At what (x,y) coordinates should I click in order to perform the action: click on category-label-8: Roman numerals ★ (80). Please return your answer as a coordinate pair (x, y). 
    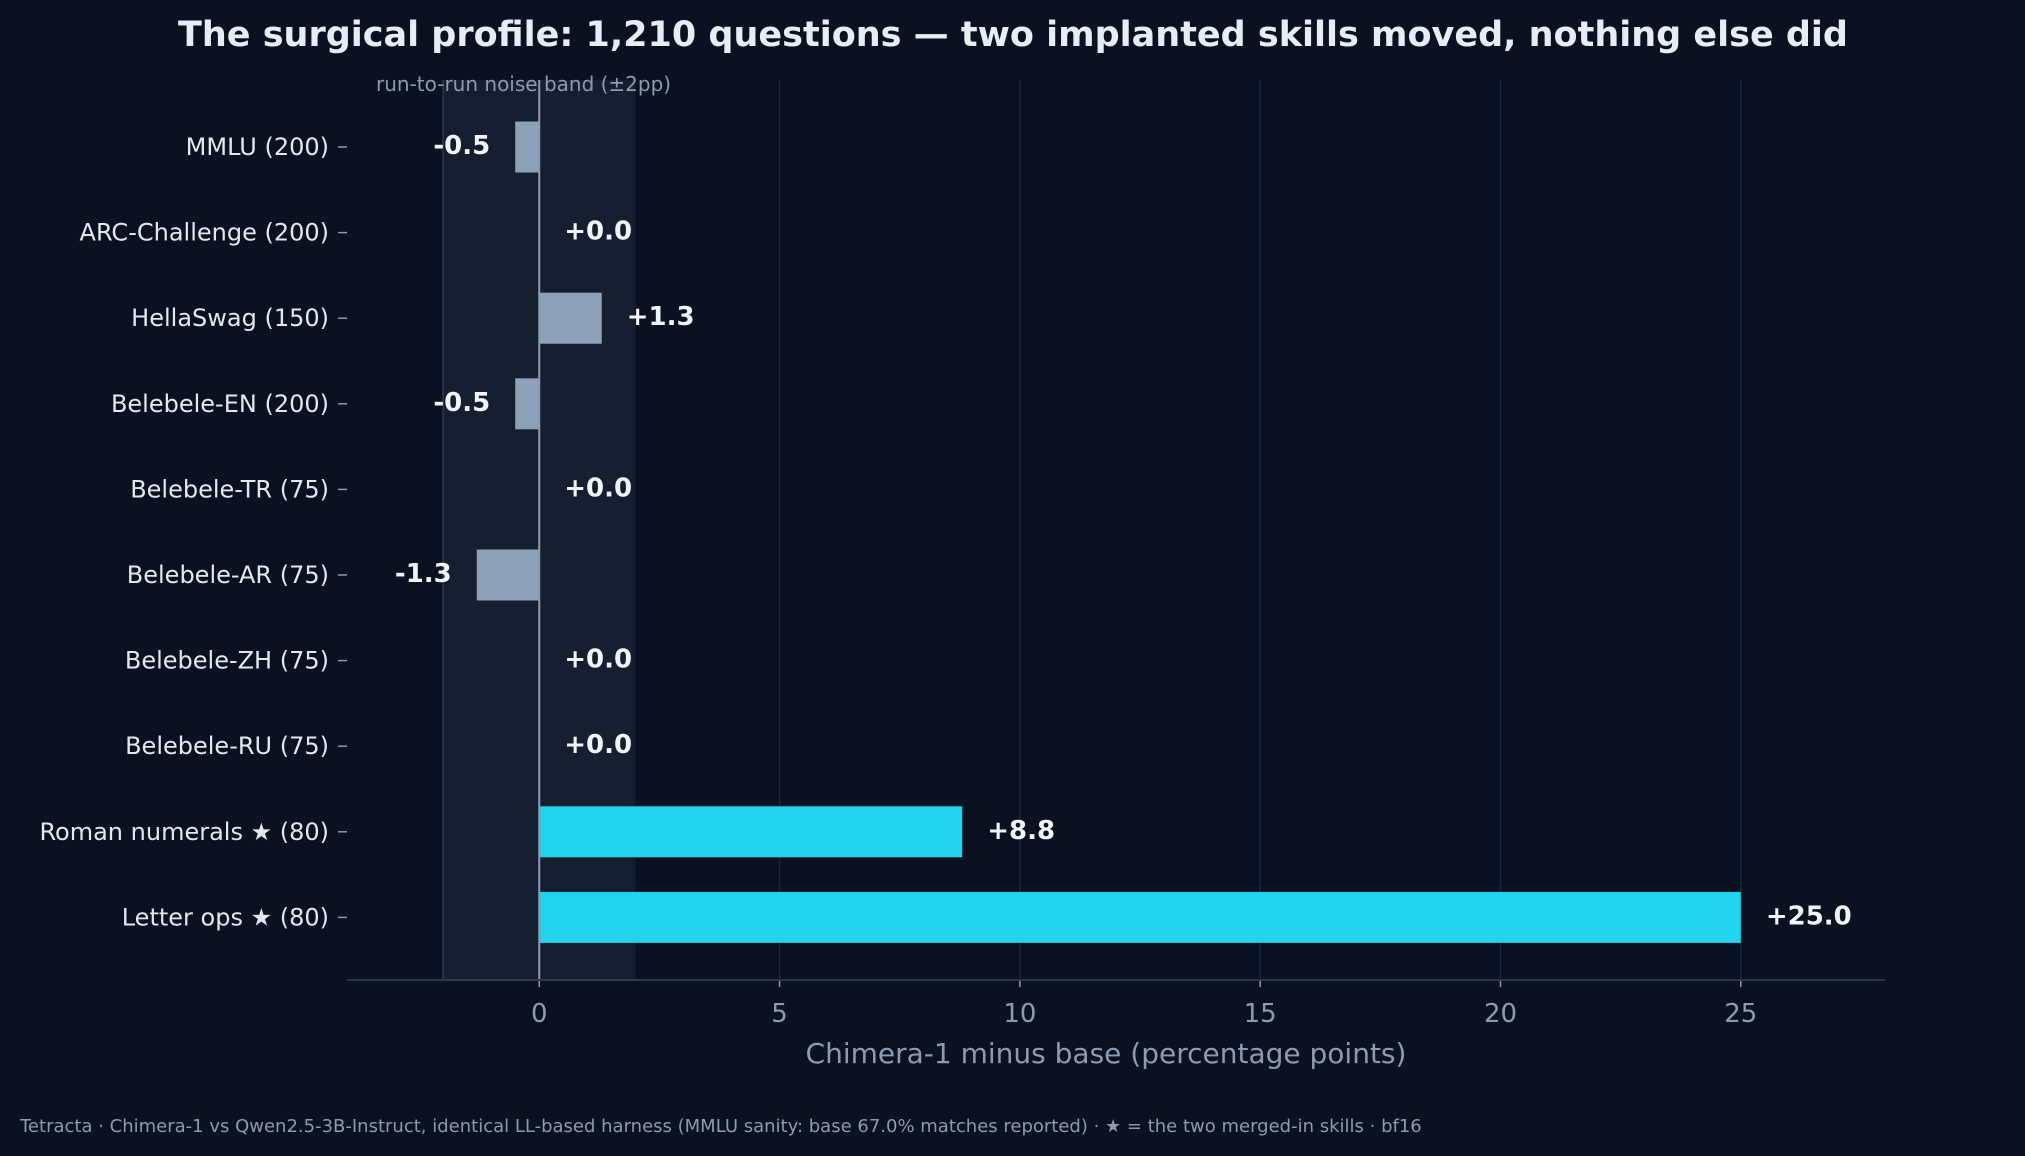
    Looking at the image, I should click on (184, 832).